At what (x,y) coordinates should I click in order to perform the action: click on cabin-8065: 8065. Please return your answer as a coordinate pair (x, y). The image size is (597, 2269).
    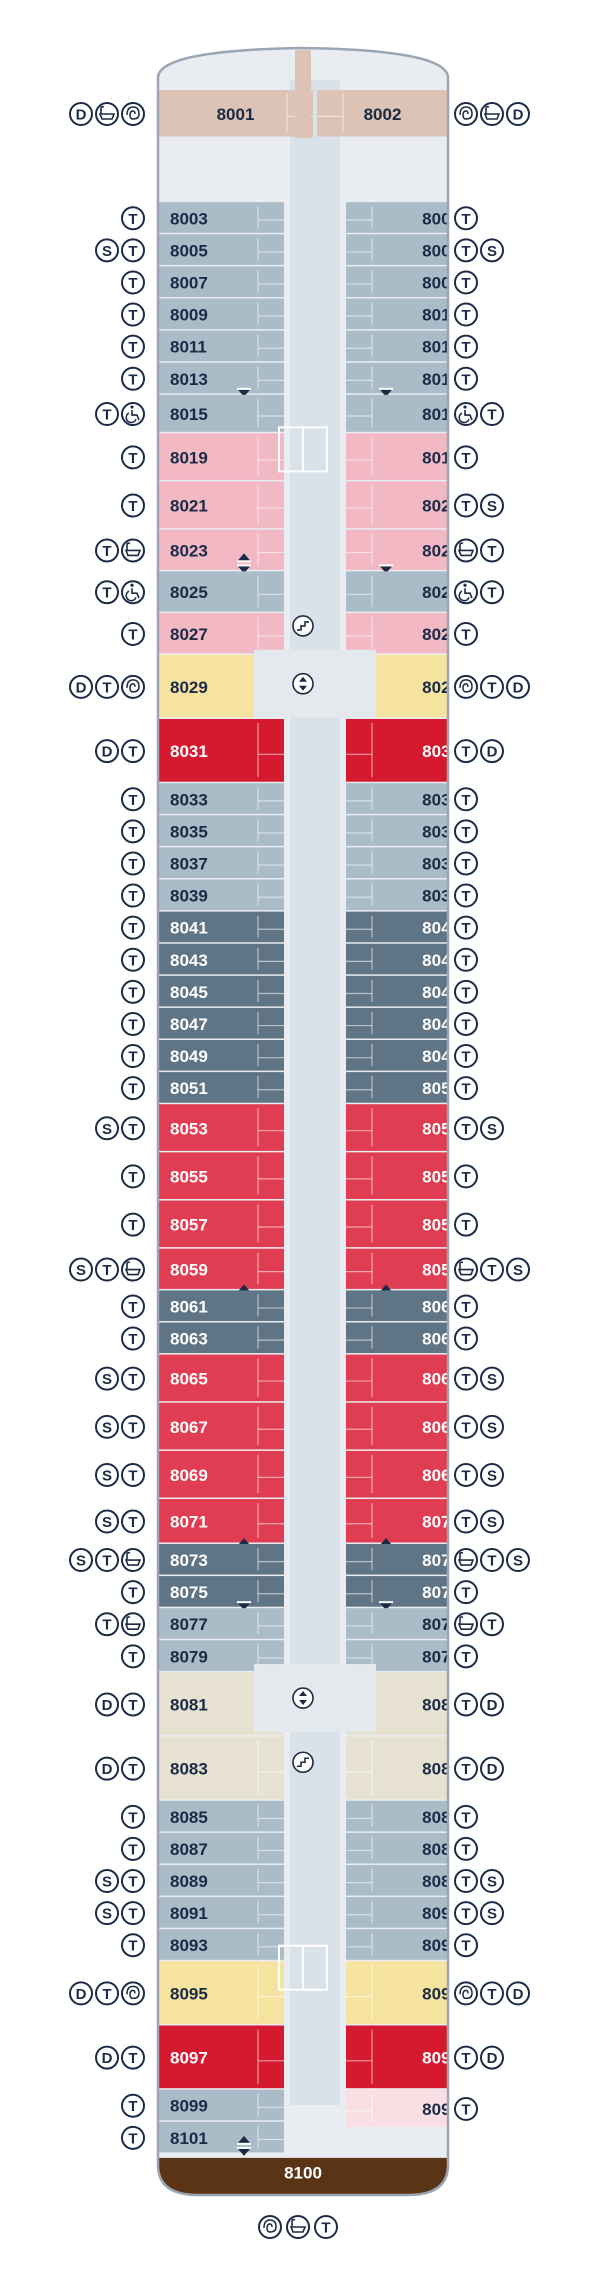
    Looking at the image, I should click on (221, 1378).